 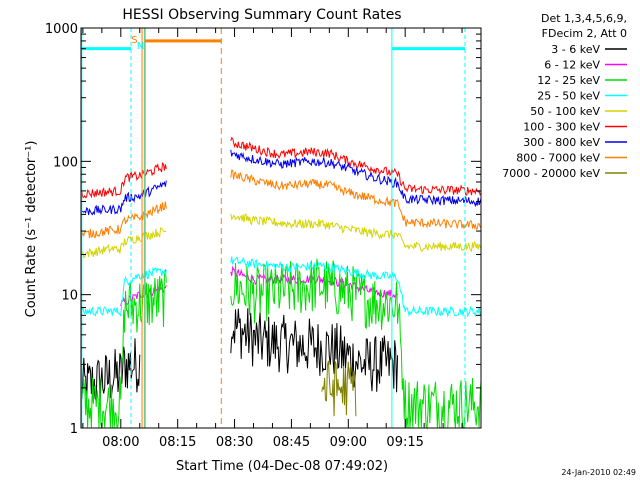 I want to click on x-tick-label: 08:00, so click(x=120, y=442).